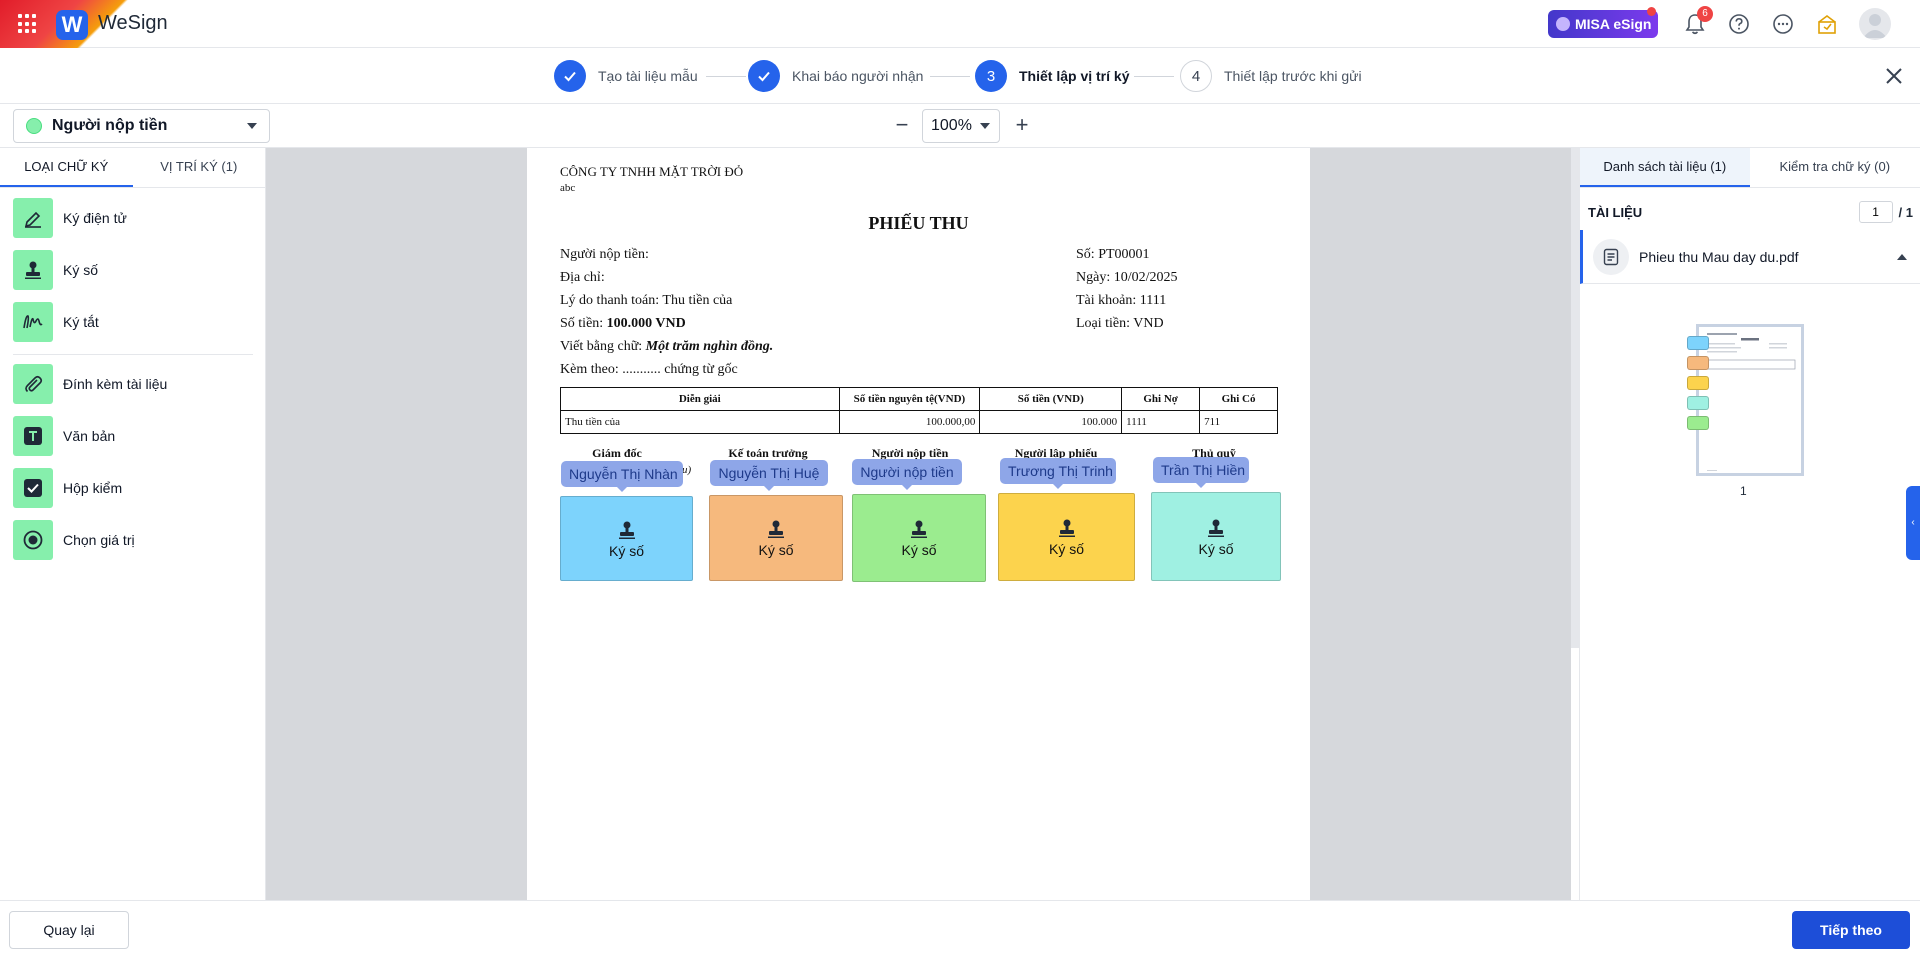 The image size is (1920, 958). What do you see at coordinates (1615, 212) in the screenshot?
I see `section-title: TÀI LIỆU` at bounding box center [1615, 212].